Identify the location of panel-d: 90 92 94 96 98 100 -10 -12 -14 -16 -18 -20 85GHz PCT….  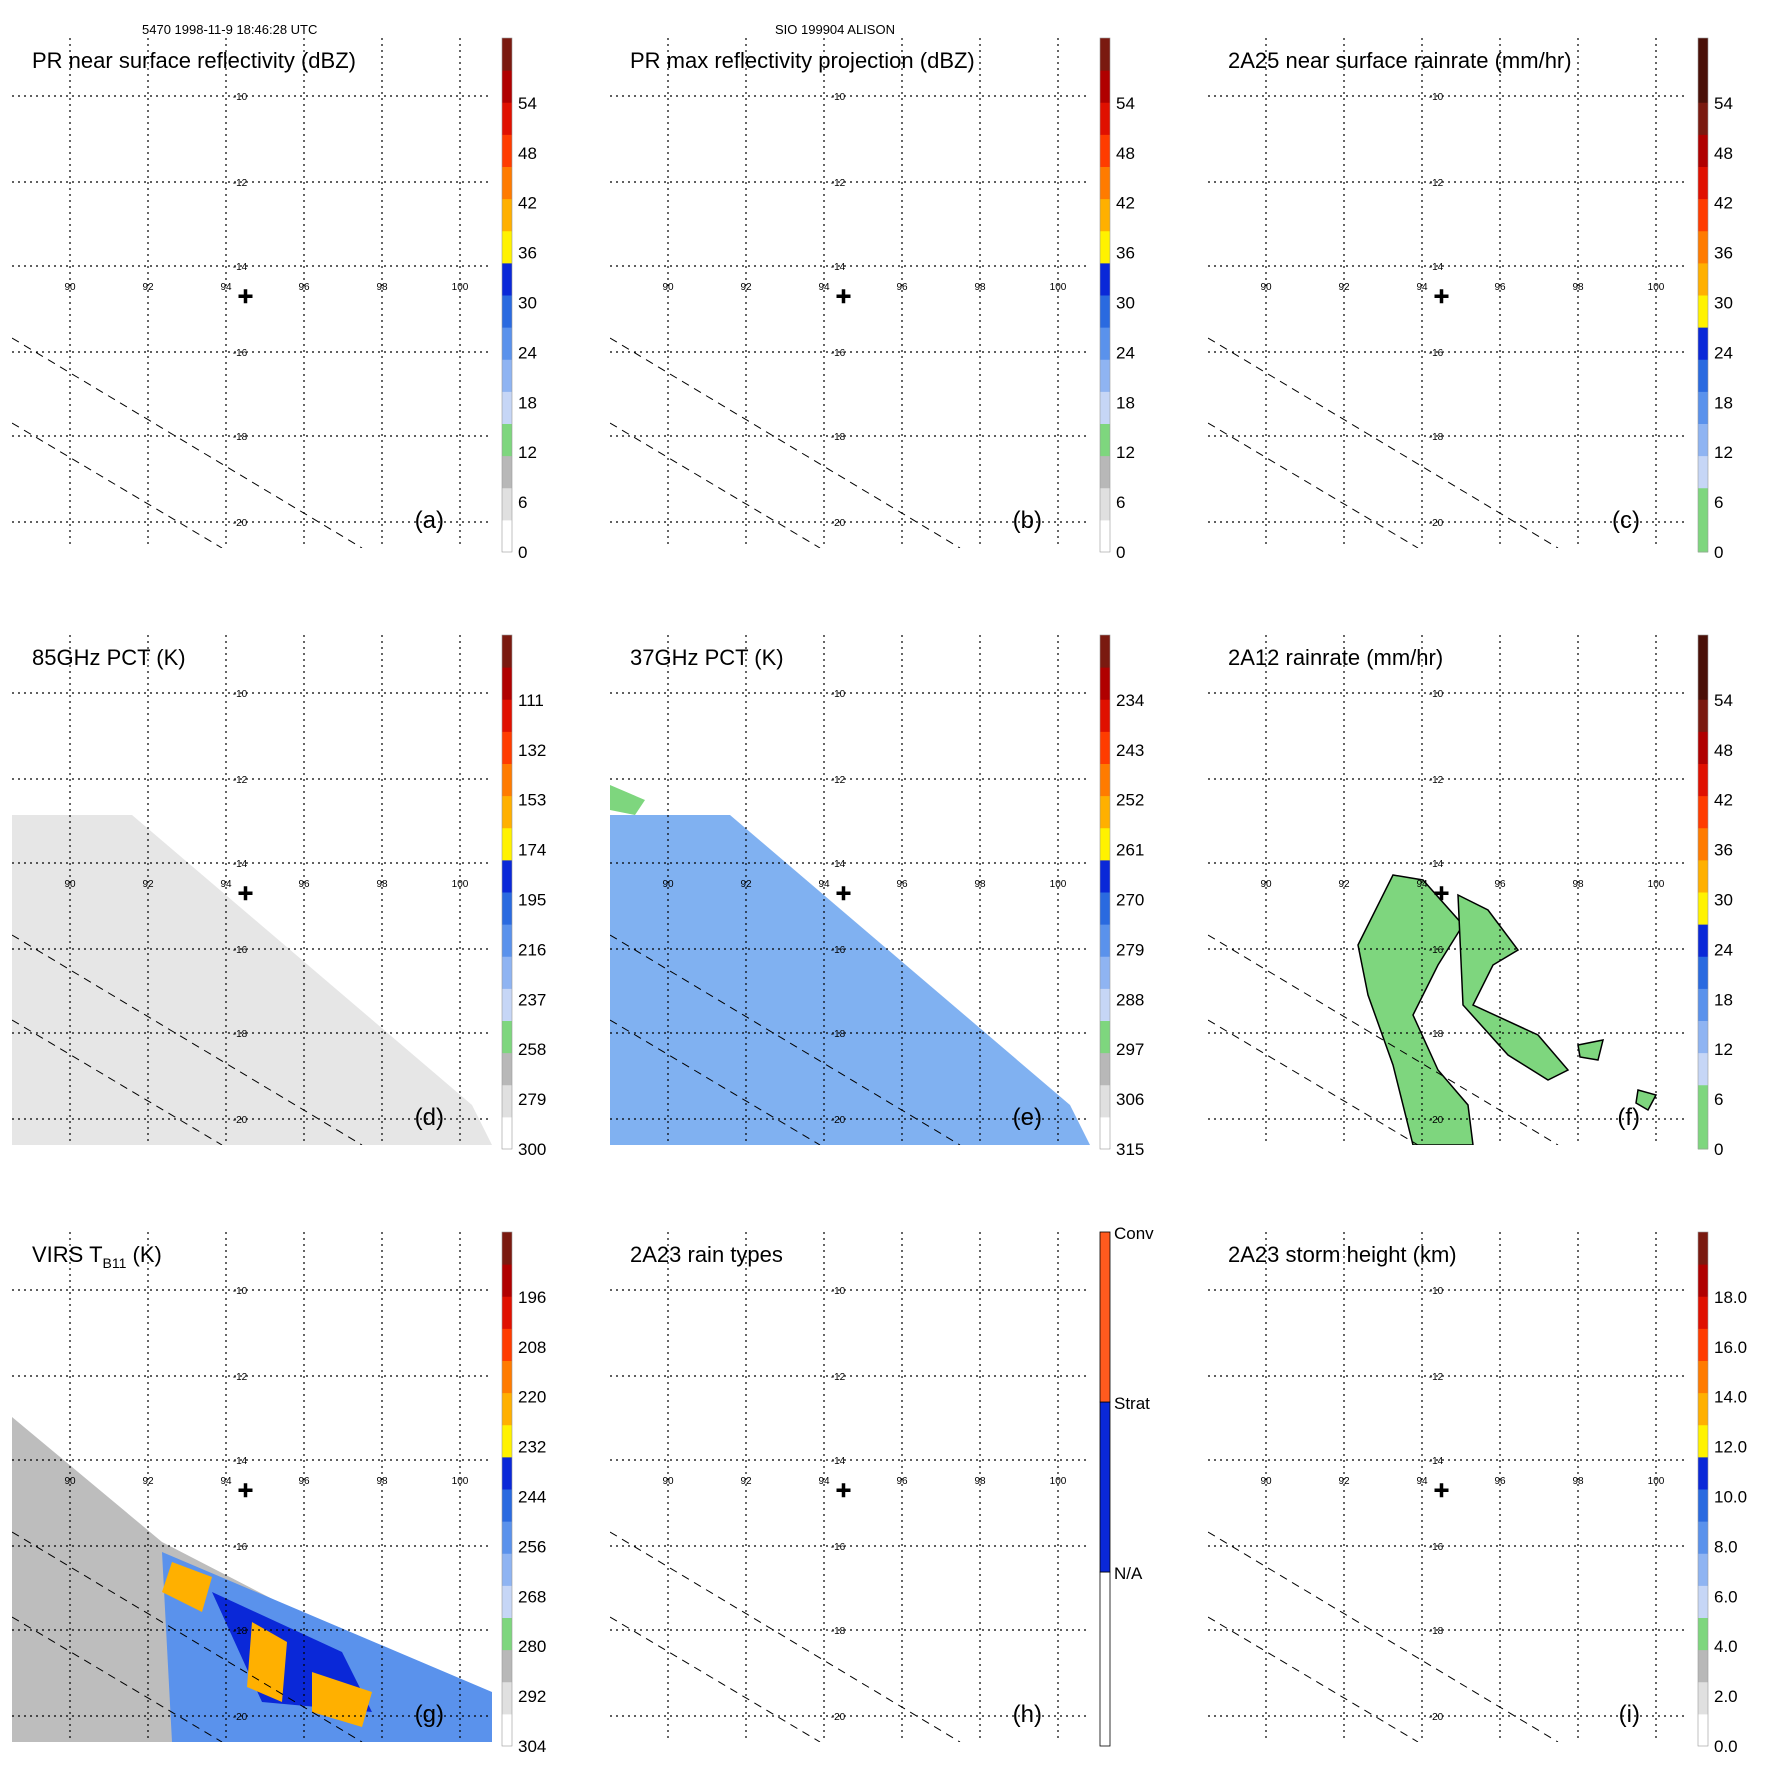
(279, 896).